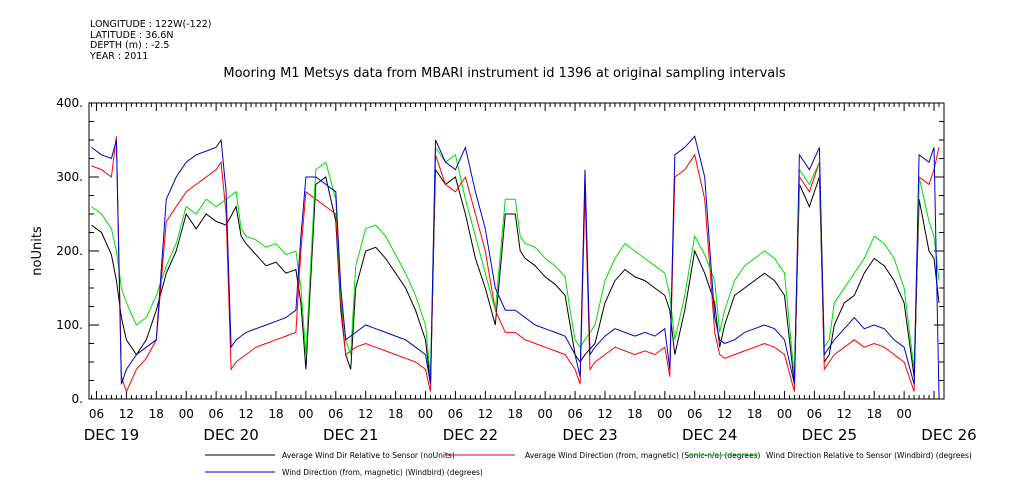 This screenshot has width=1009, height=504. What do you see at coordinates (69, 325) in the screenshot?
I see `y-tick-label: 100.` at bounding box center [69, 325].